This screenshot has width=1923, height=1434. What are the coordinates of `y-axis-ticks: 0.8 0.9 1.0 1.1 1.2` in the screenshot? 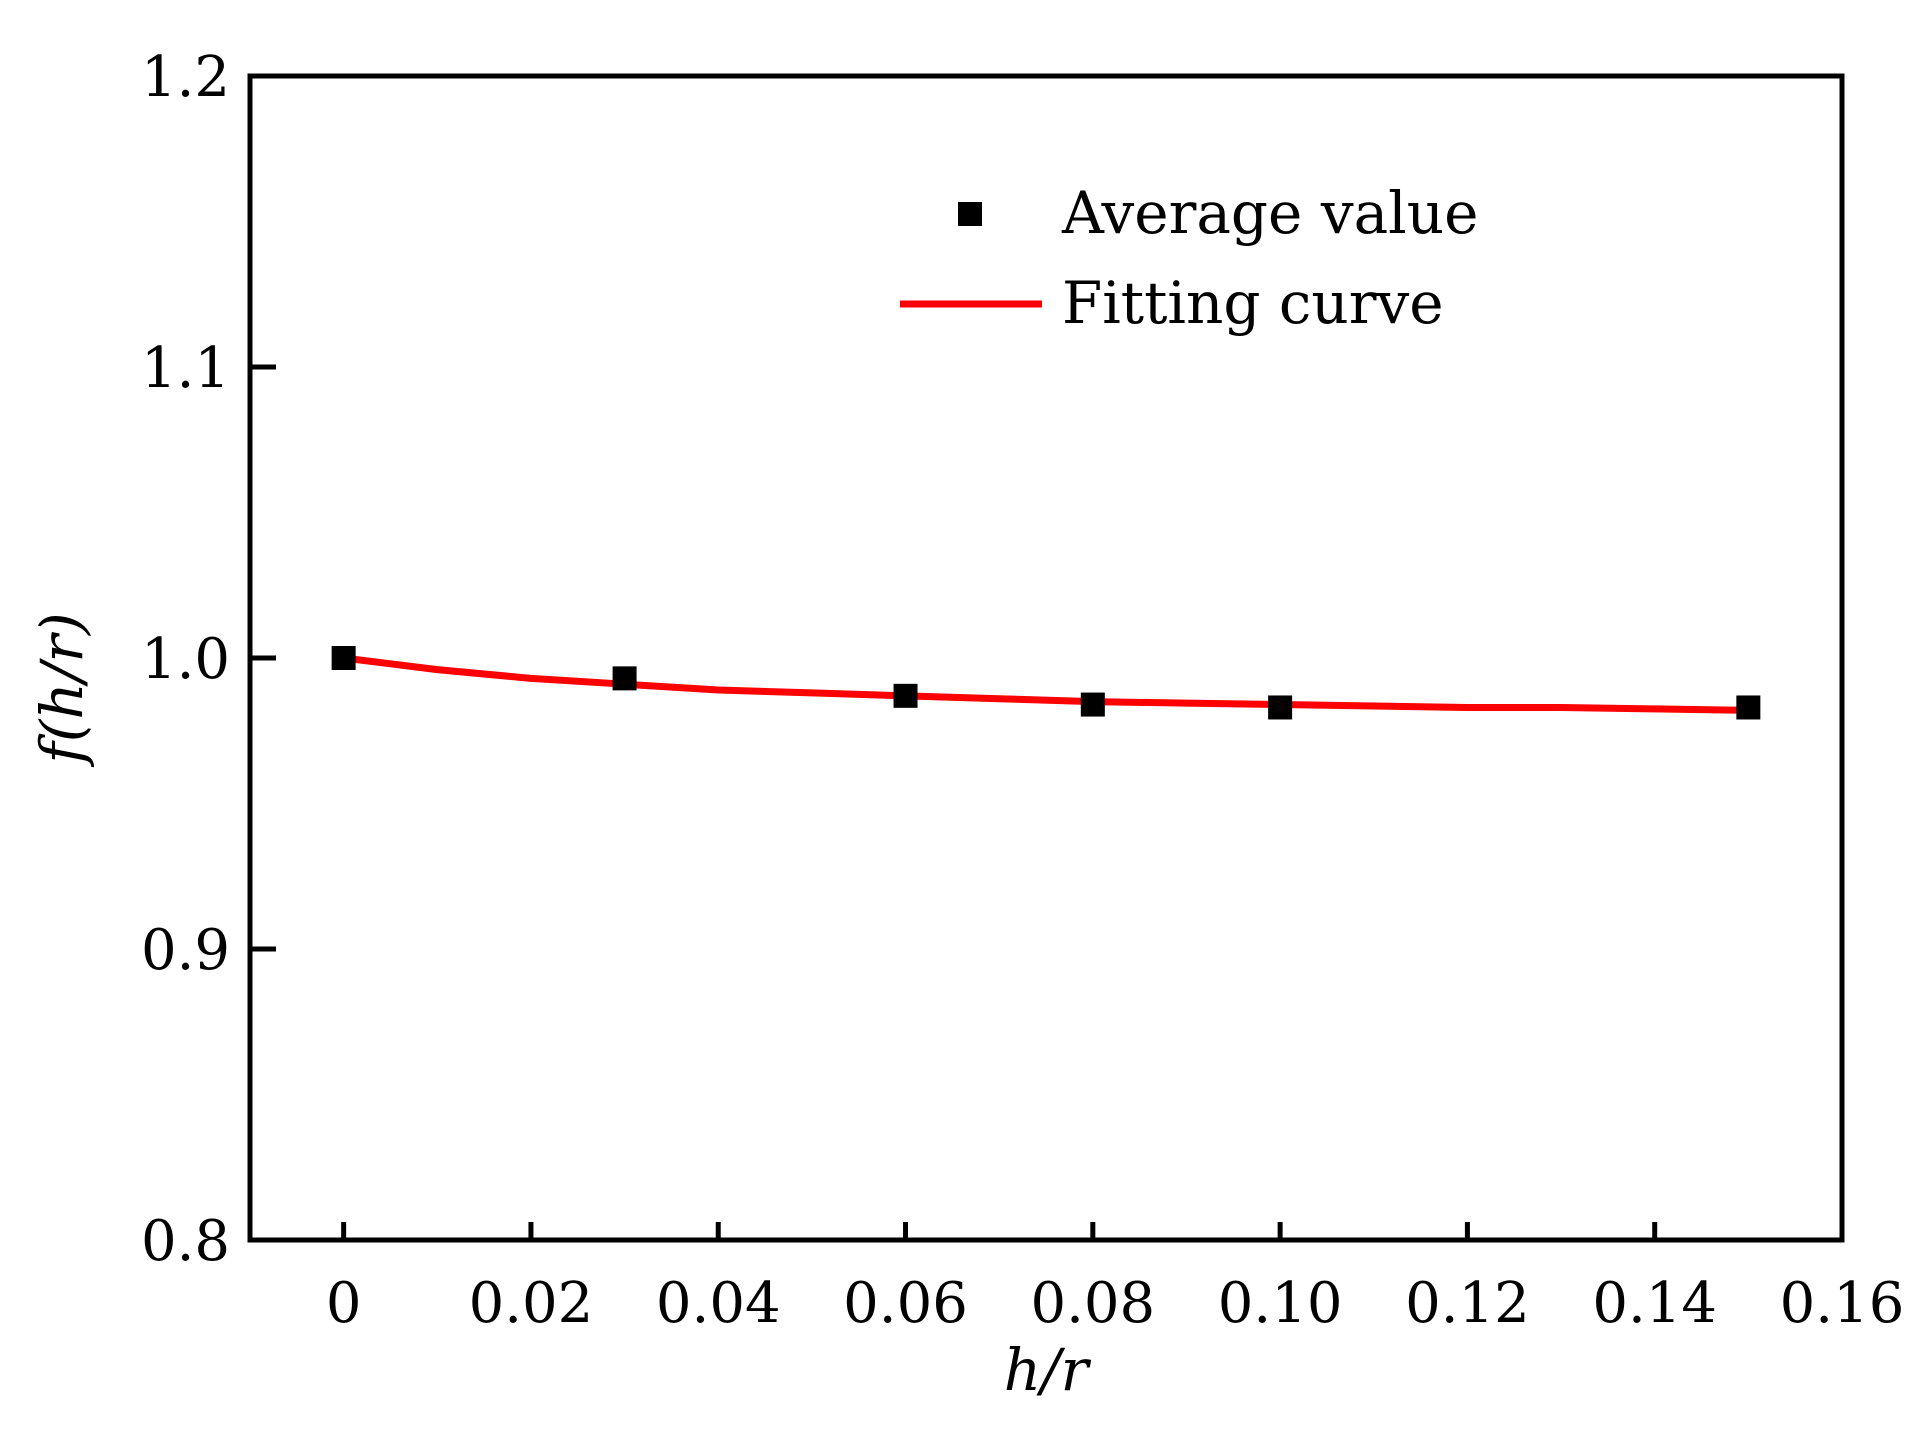 It's located at (208, 659).